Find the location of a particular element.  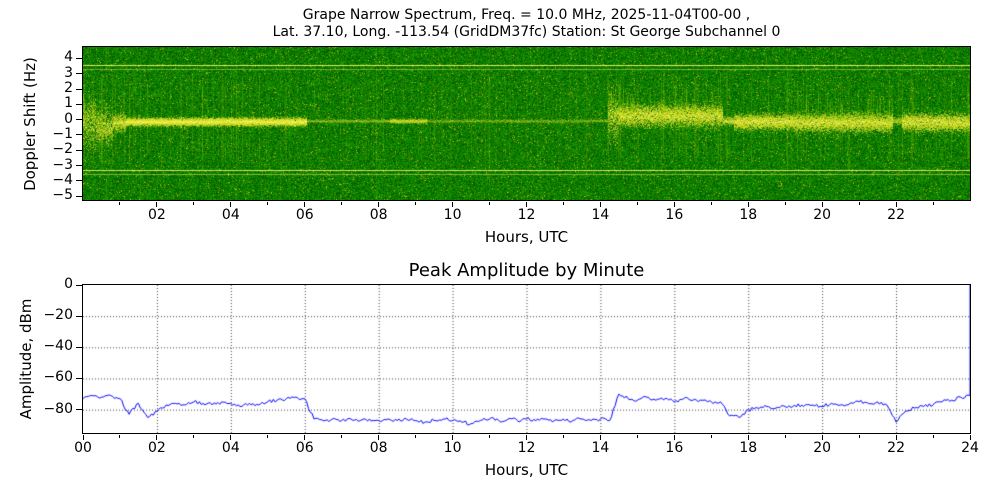

spectrogram-x-axis-label: Hours, UTC is located at coordinates (526, 237).